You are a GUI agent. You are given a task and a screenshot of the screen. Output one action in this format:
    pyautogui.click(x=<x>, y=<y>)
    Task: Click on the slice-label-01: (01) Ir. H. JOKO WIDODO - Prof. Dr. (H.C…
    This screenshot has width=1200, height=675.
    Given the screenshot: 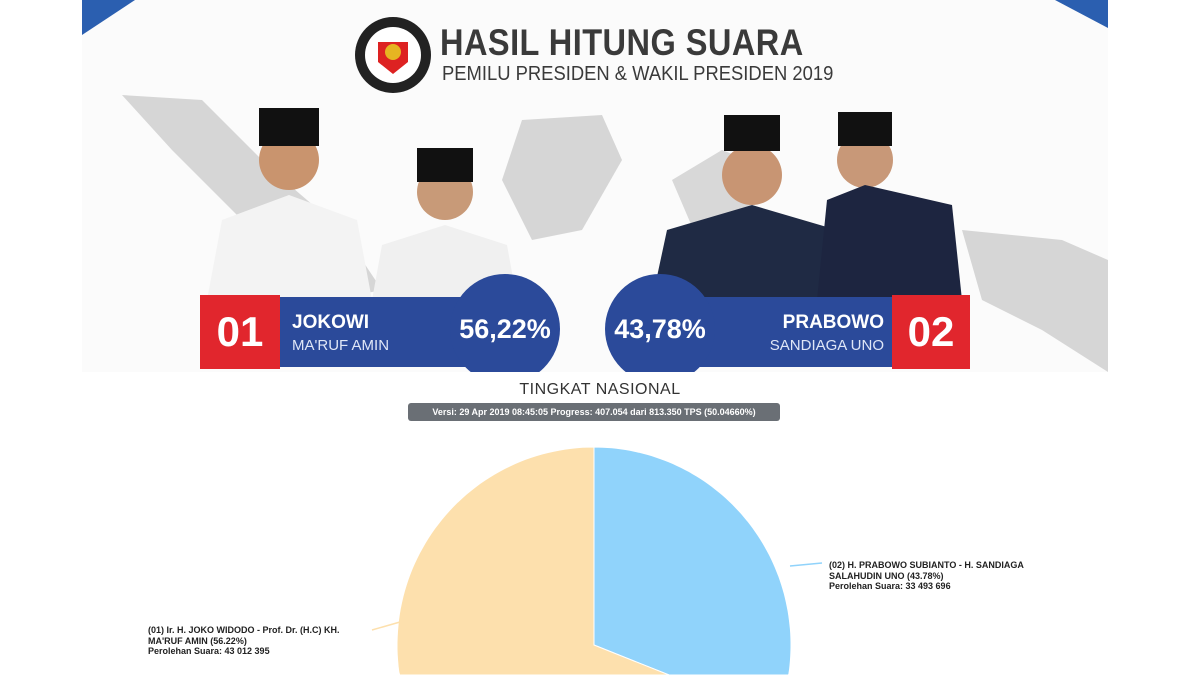 What is the action you would take?
    pyautogui.click(x=260, y=641)
    